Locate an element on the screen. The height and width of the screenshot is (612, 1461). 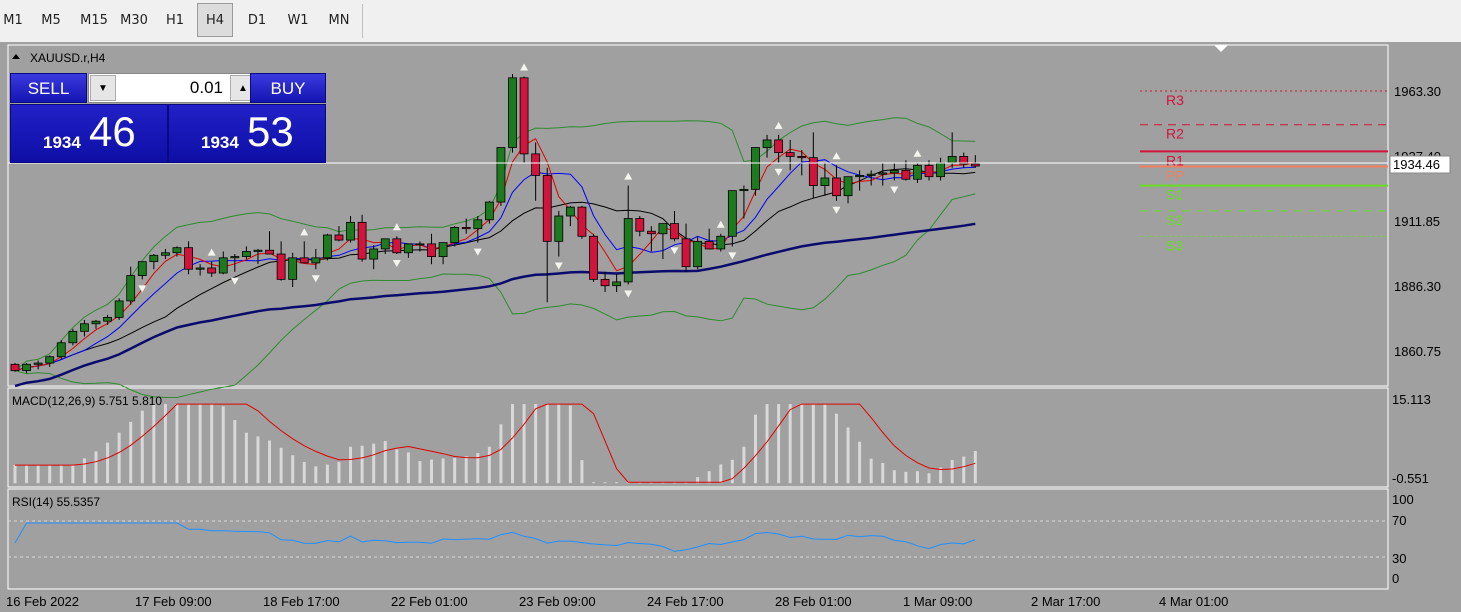
macd-scale-bottom: -0.551 is located at coordinates (1410, 478).